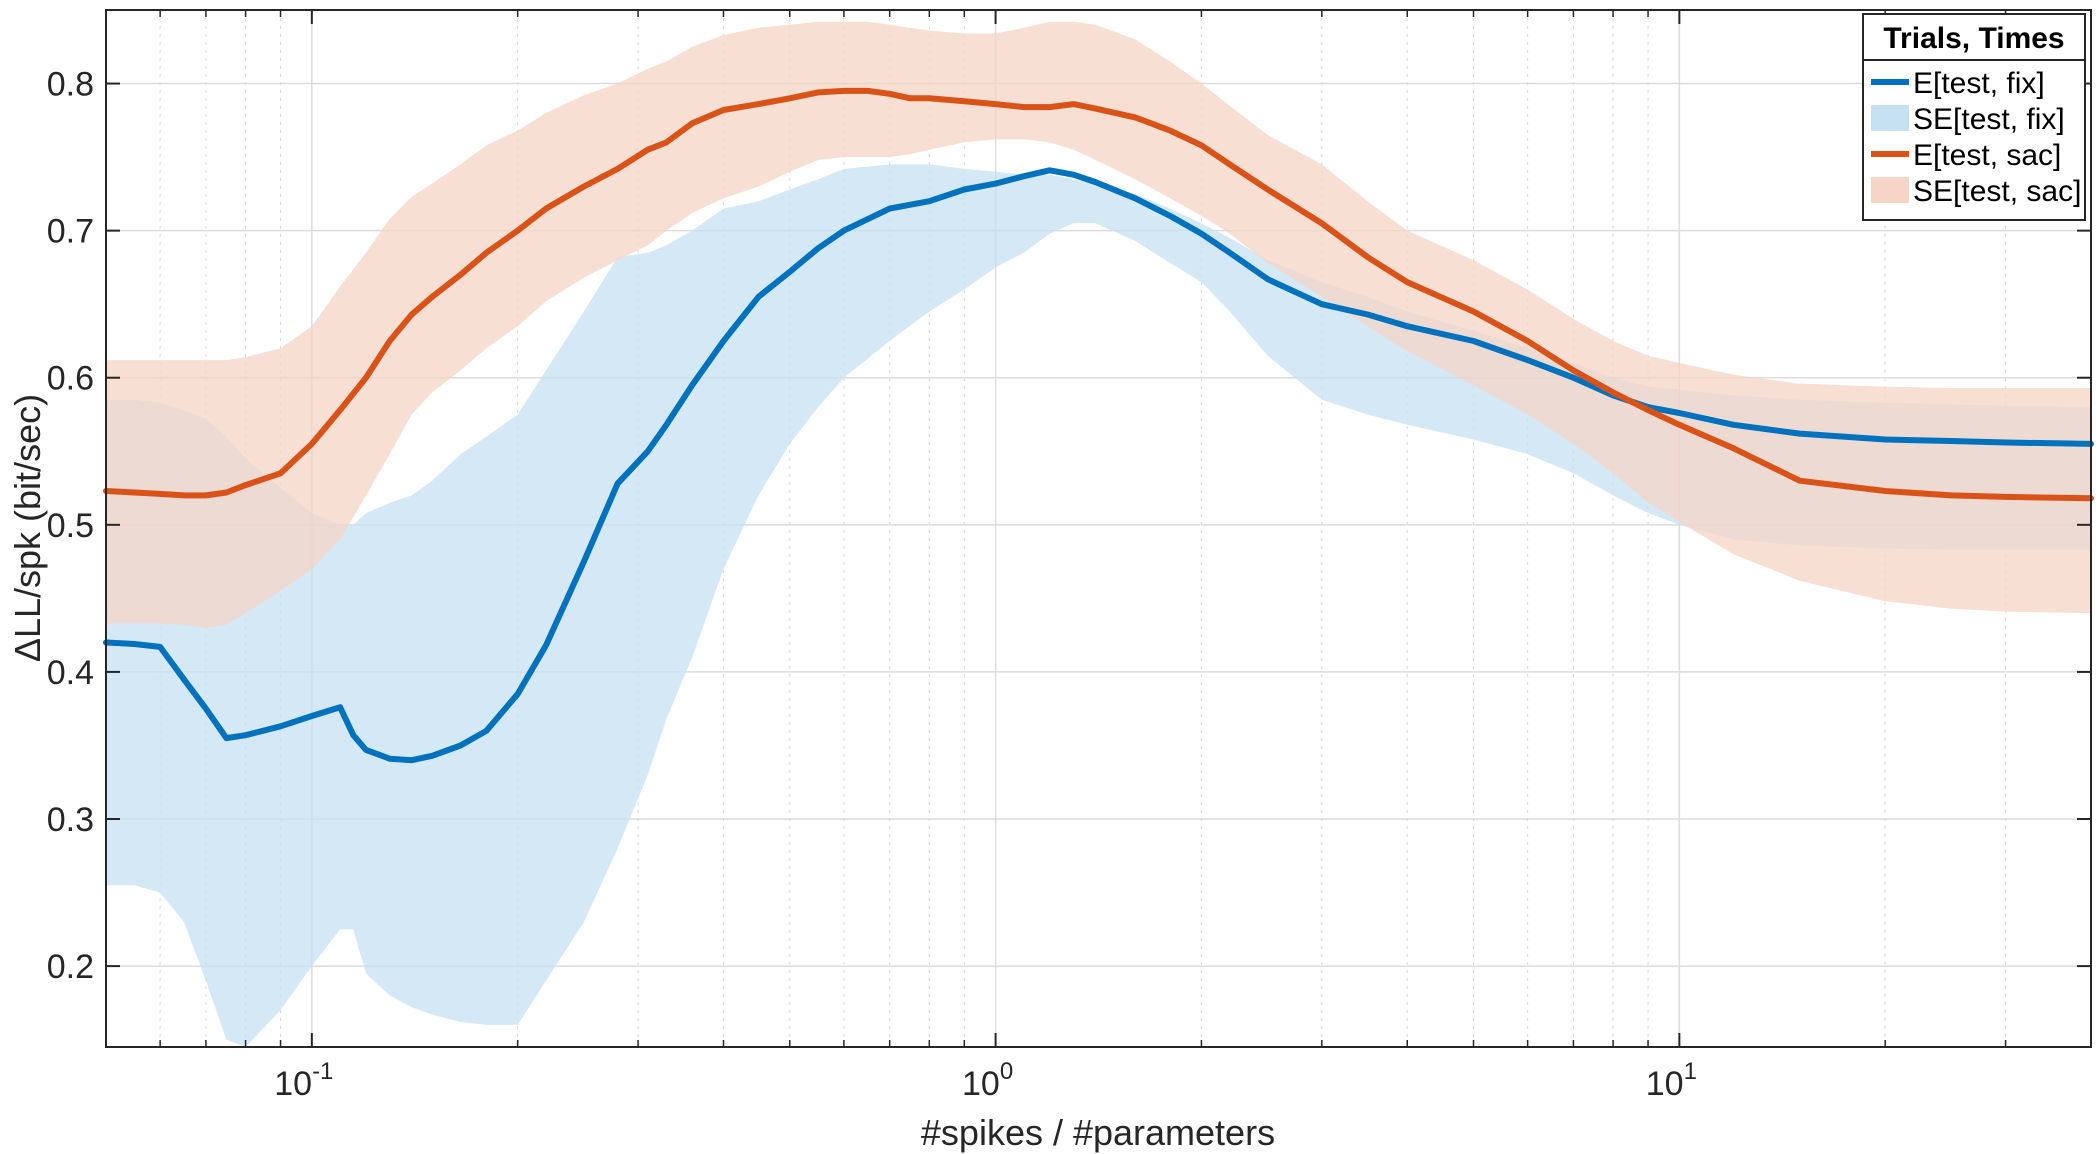 The width and height of the screenshot is (2099, 1154). What do you see at coordinates (70, 232) in the screenshot?
I see `y-tick-label: 0.7` at bounding box center [70, 232].